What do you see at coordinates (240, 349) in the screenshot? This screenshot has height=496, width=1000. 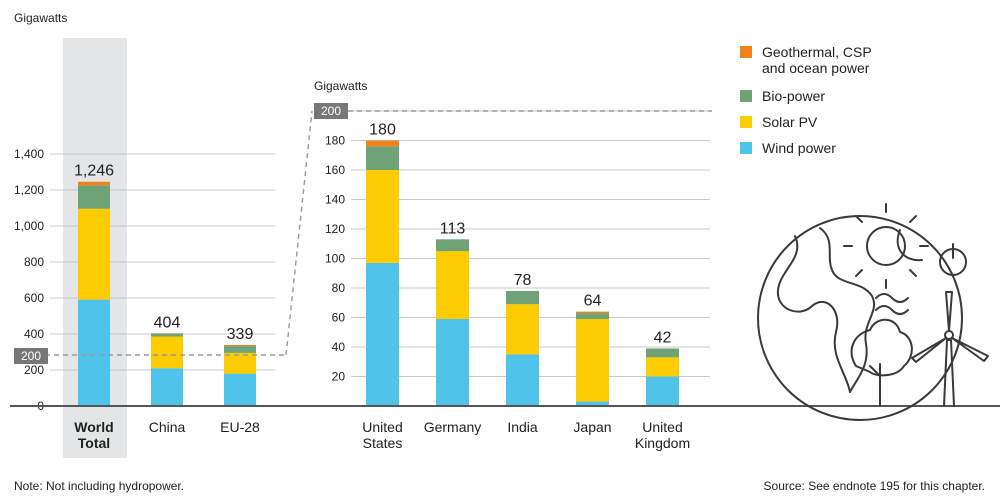 I see `bar-eu-28-bio-power` at bounding box center [240, 349].